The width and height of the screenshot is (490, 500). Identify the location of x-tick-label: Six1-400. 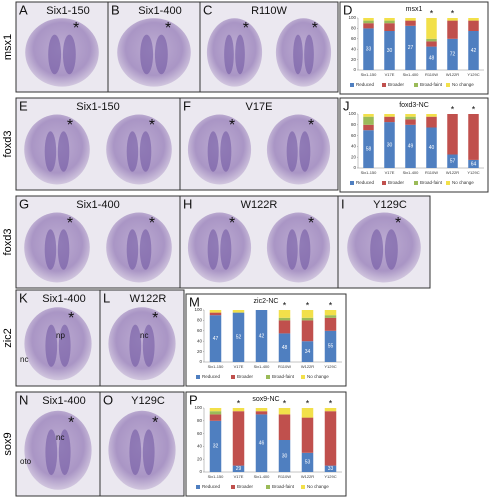
(411, 172).